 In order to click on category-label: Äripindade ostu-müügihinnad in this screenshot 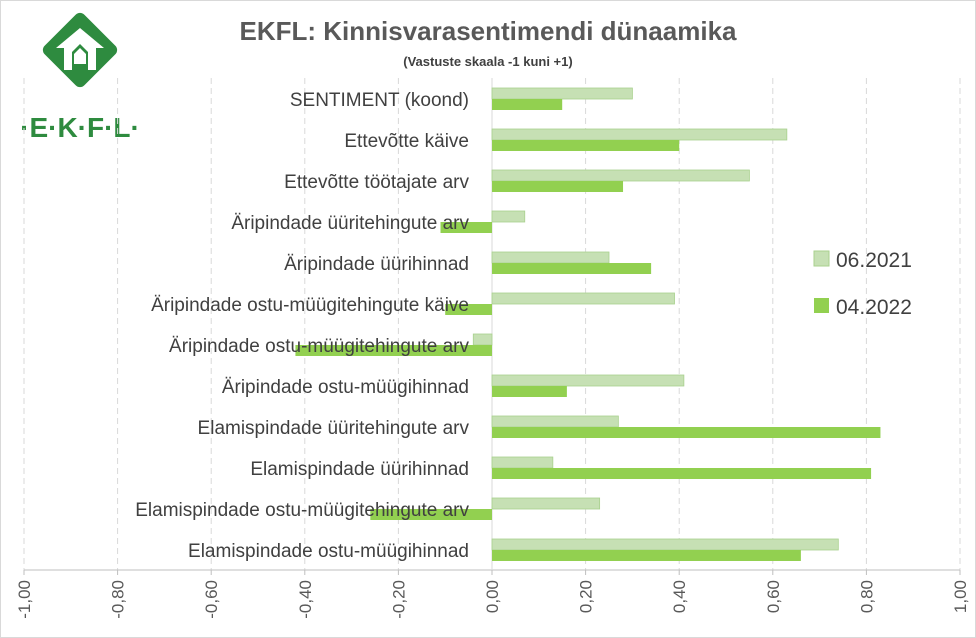, I will do `click(345, 387)`.